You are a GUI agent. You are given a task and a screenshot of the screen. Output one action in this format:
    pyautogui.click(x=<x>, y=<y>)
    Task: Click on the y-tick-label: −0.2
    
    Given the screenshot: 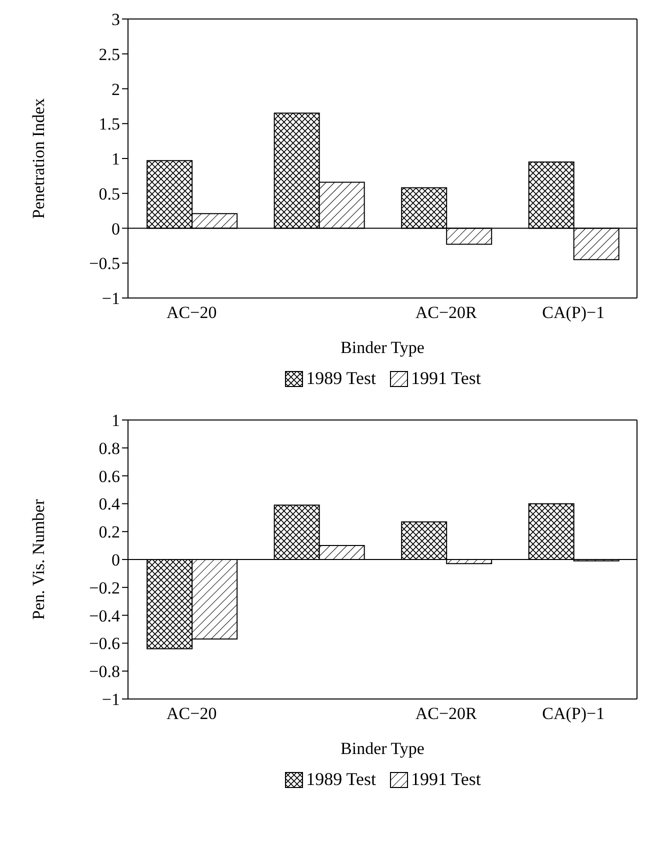 What is the action you would take?
    pyautogui.click(x=104, y=588)
    